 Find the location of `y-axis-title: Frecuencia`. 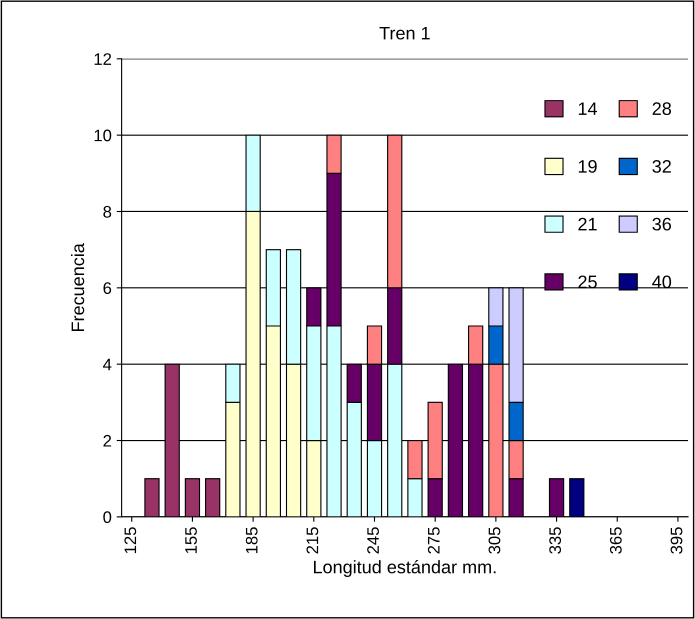

y-axis-title: Frecuencia is located at coordinates (77, 287).